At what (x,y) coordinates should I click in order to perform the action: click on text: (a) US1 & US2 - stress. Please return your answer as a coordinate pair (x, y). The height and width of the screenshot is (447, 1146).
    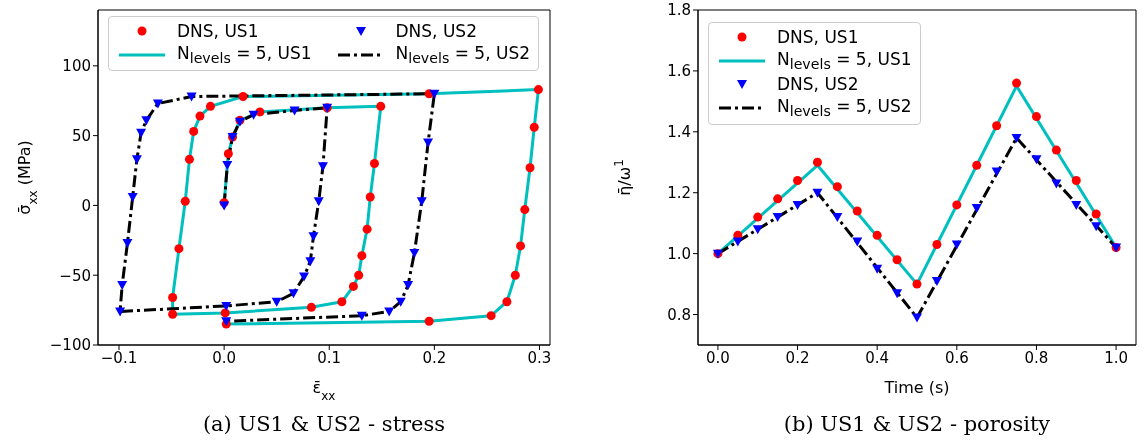
    Looking at the image, I should click on (324, 424).